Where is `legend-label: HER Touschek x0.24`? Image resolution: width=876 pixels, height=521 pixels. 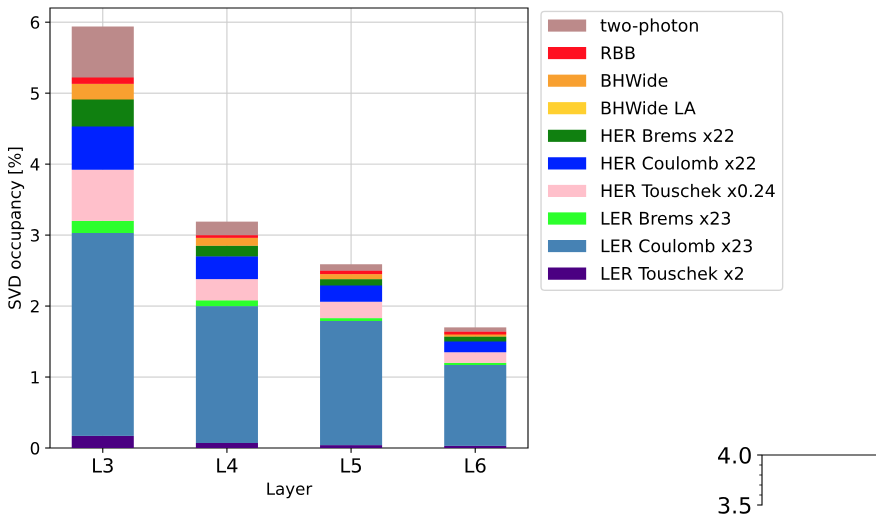
legend-label: HER Touschek x0.24 is located at coordinates (688, 191).